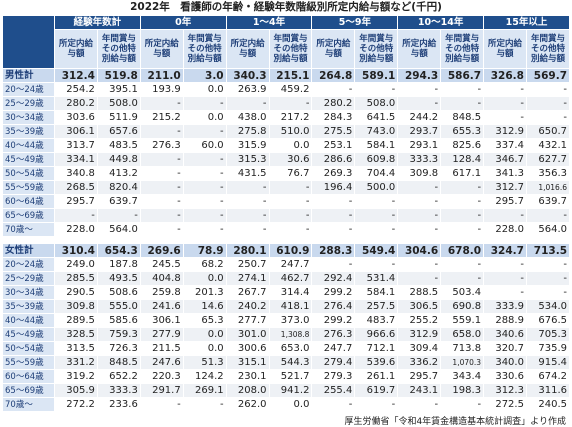 The image size is (572, 427). Describe the element at coordinates (76, 145) in the screenshot. I see `cell-value: 313.7` at that location.